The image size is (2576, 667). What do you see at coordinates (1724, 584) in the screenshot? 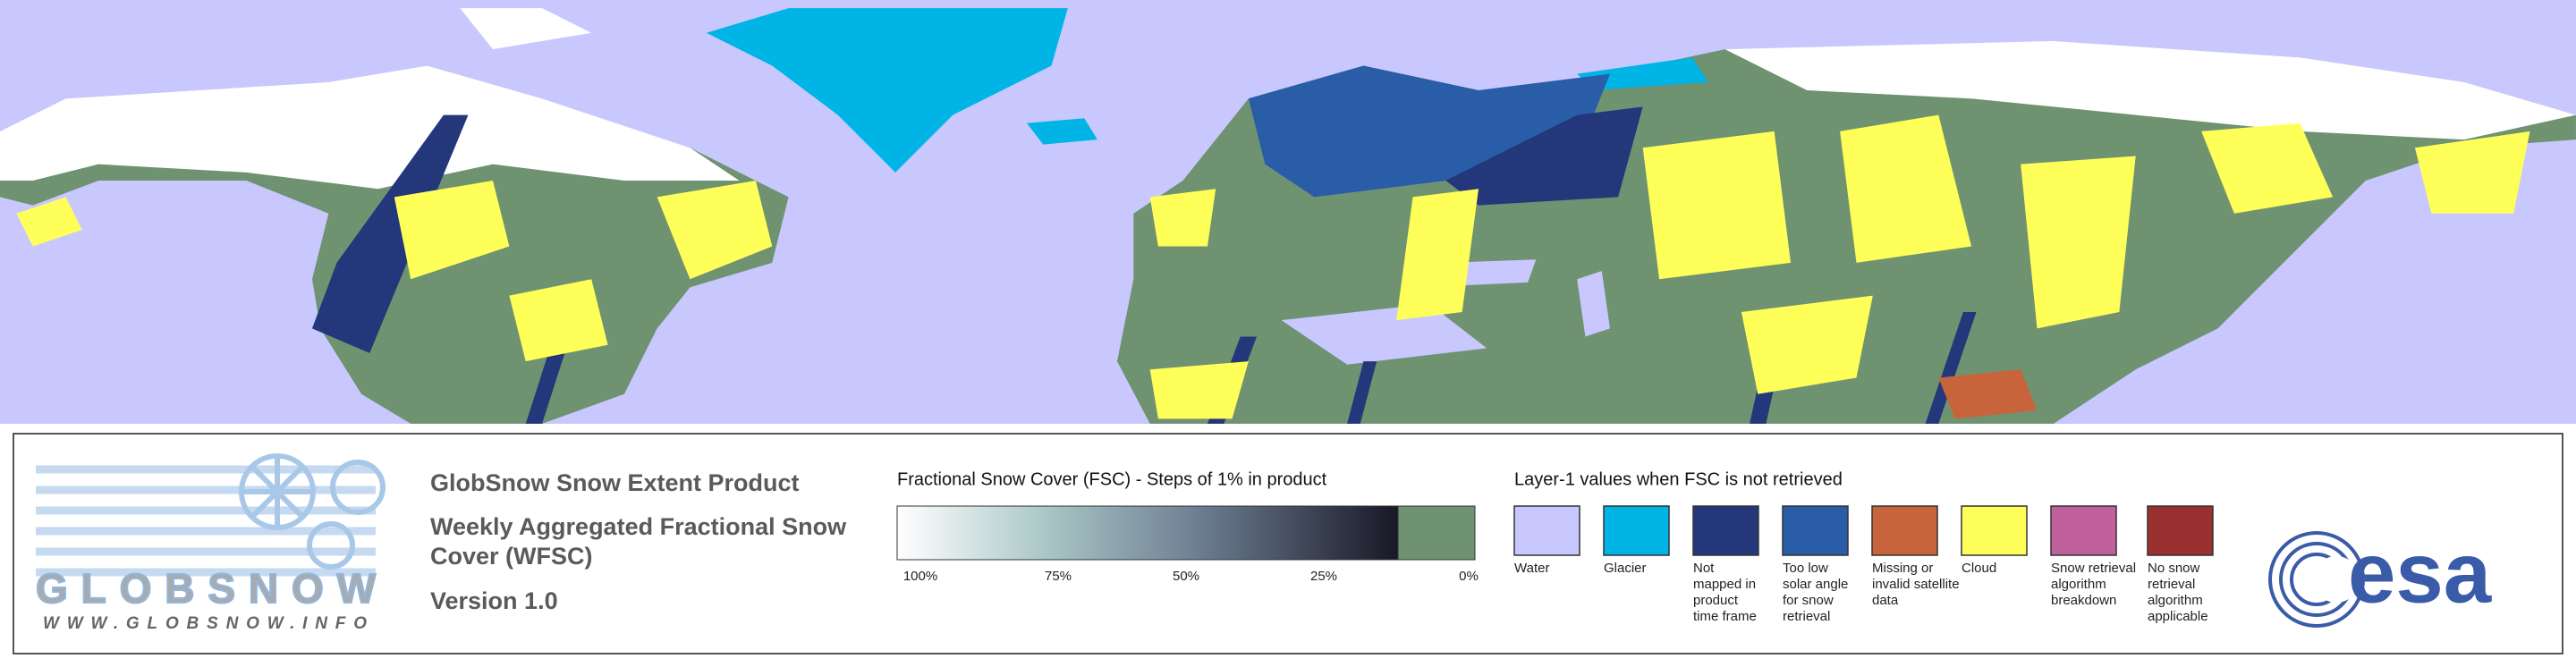
I see `layer1-label: mapped in` at bounding box center [1724, 584].